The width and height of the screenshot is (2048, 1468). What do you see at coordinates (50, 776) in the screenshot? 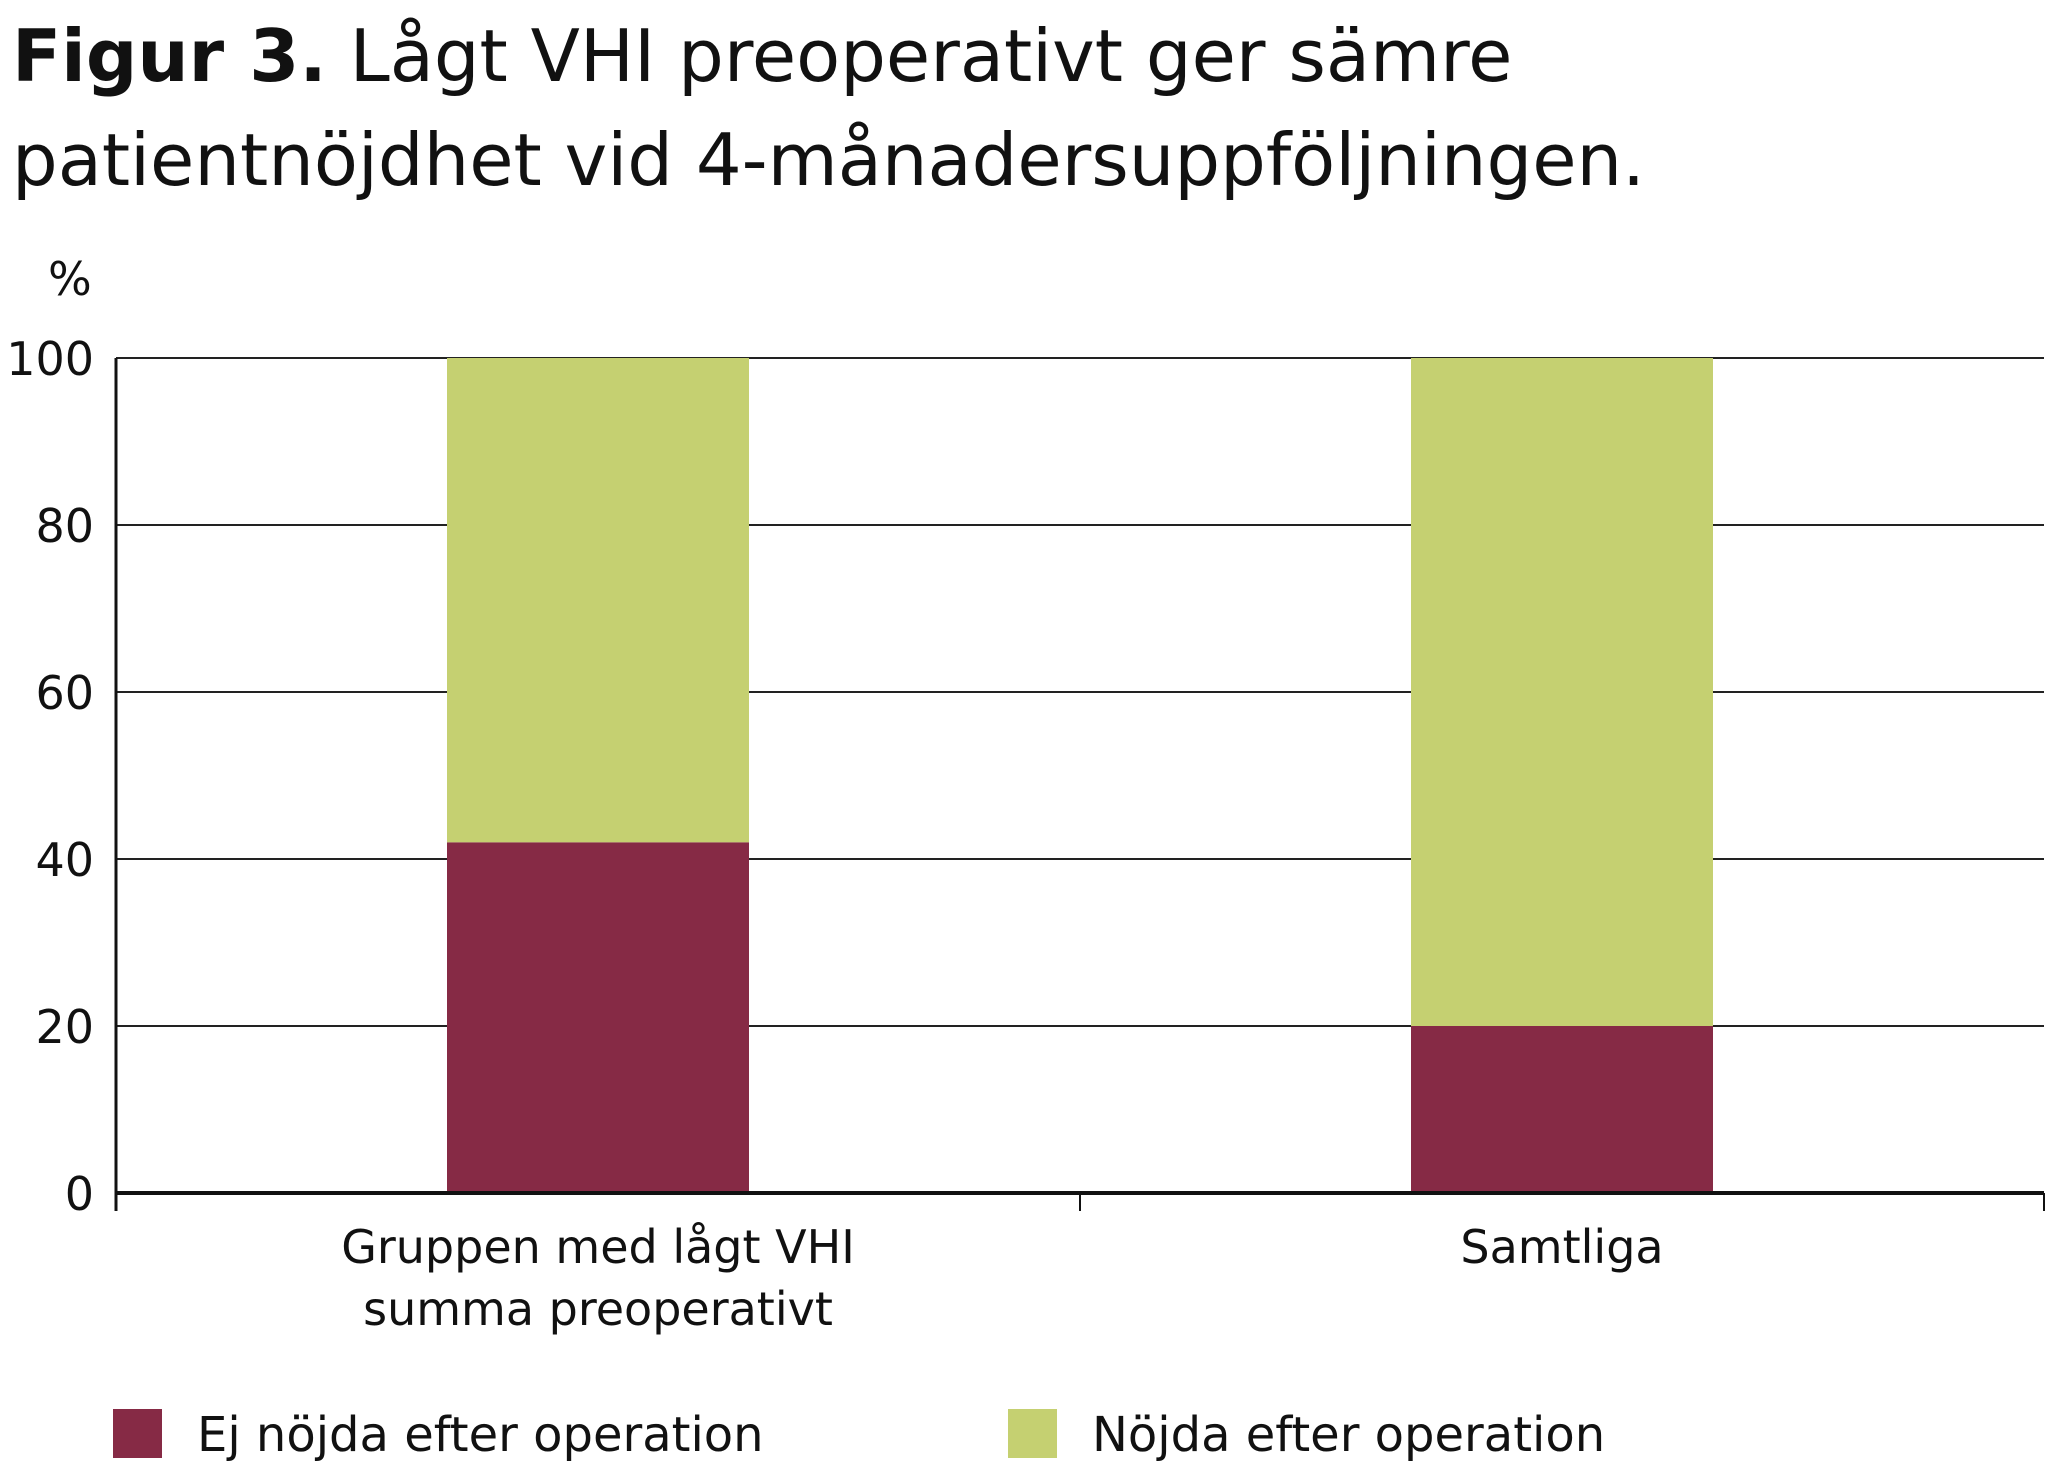
I see `y-tick-labels: 0 20 40 60 80 100` at bounding box center [50, 776].